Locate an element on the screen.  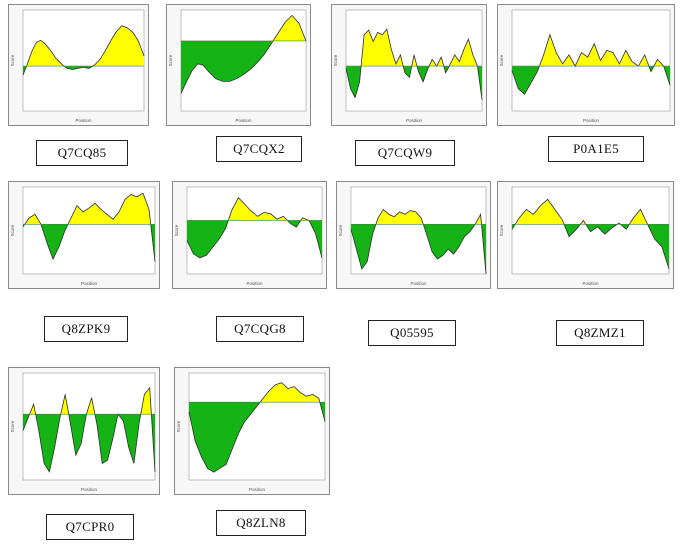
plot-q7cqg8: Position Score is located at coordinates (249, 235).